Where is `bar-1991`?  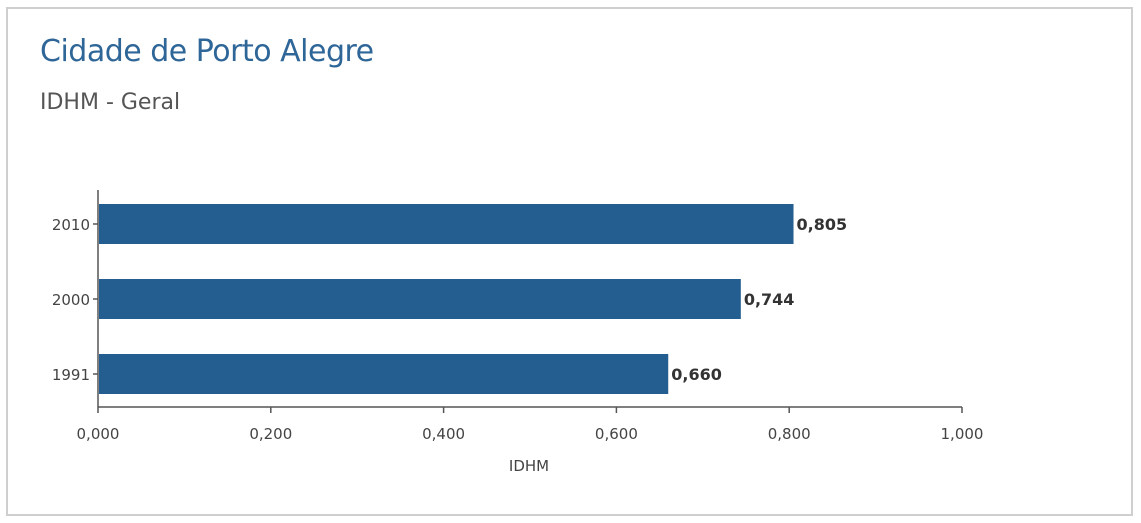 bar-1991 is located at coordinates (384, 374).